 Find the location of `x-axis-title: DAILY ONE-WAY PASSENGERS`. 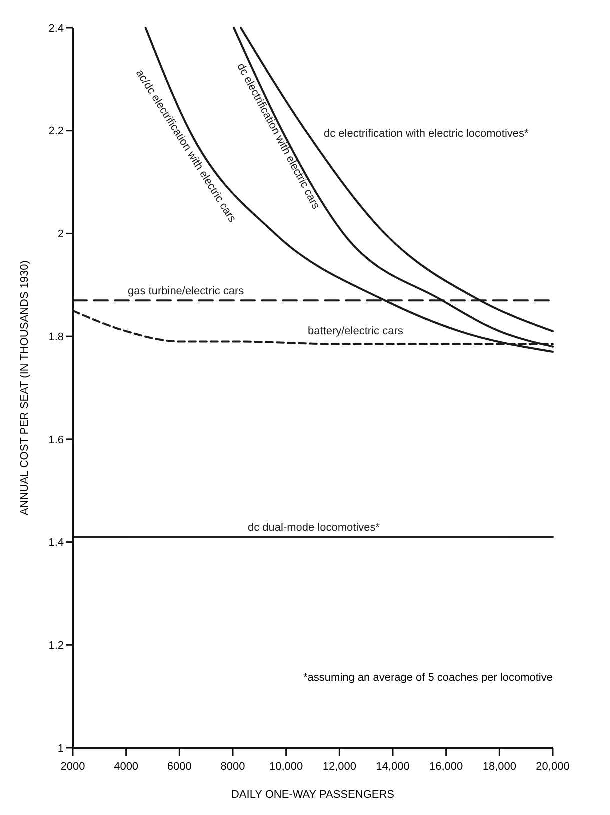

x-axis-title: DAILY ONE-WAY PASSENGERS is located at coordinates (313, 795).